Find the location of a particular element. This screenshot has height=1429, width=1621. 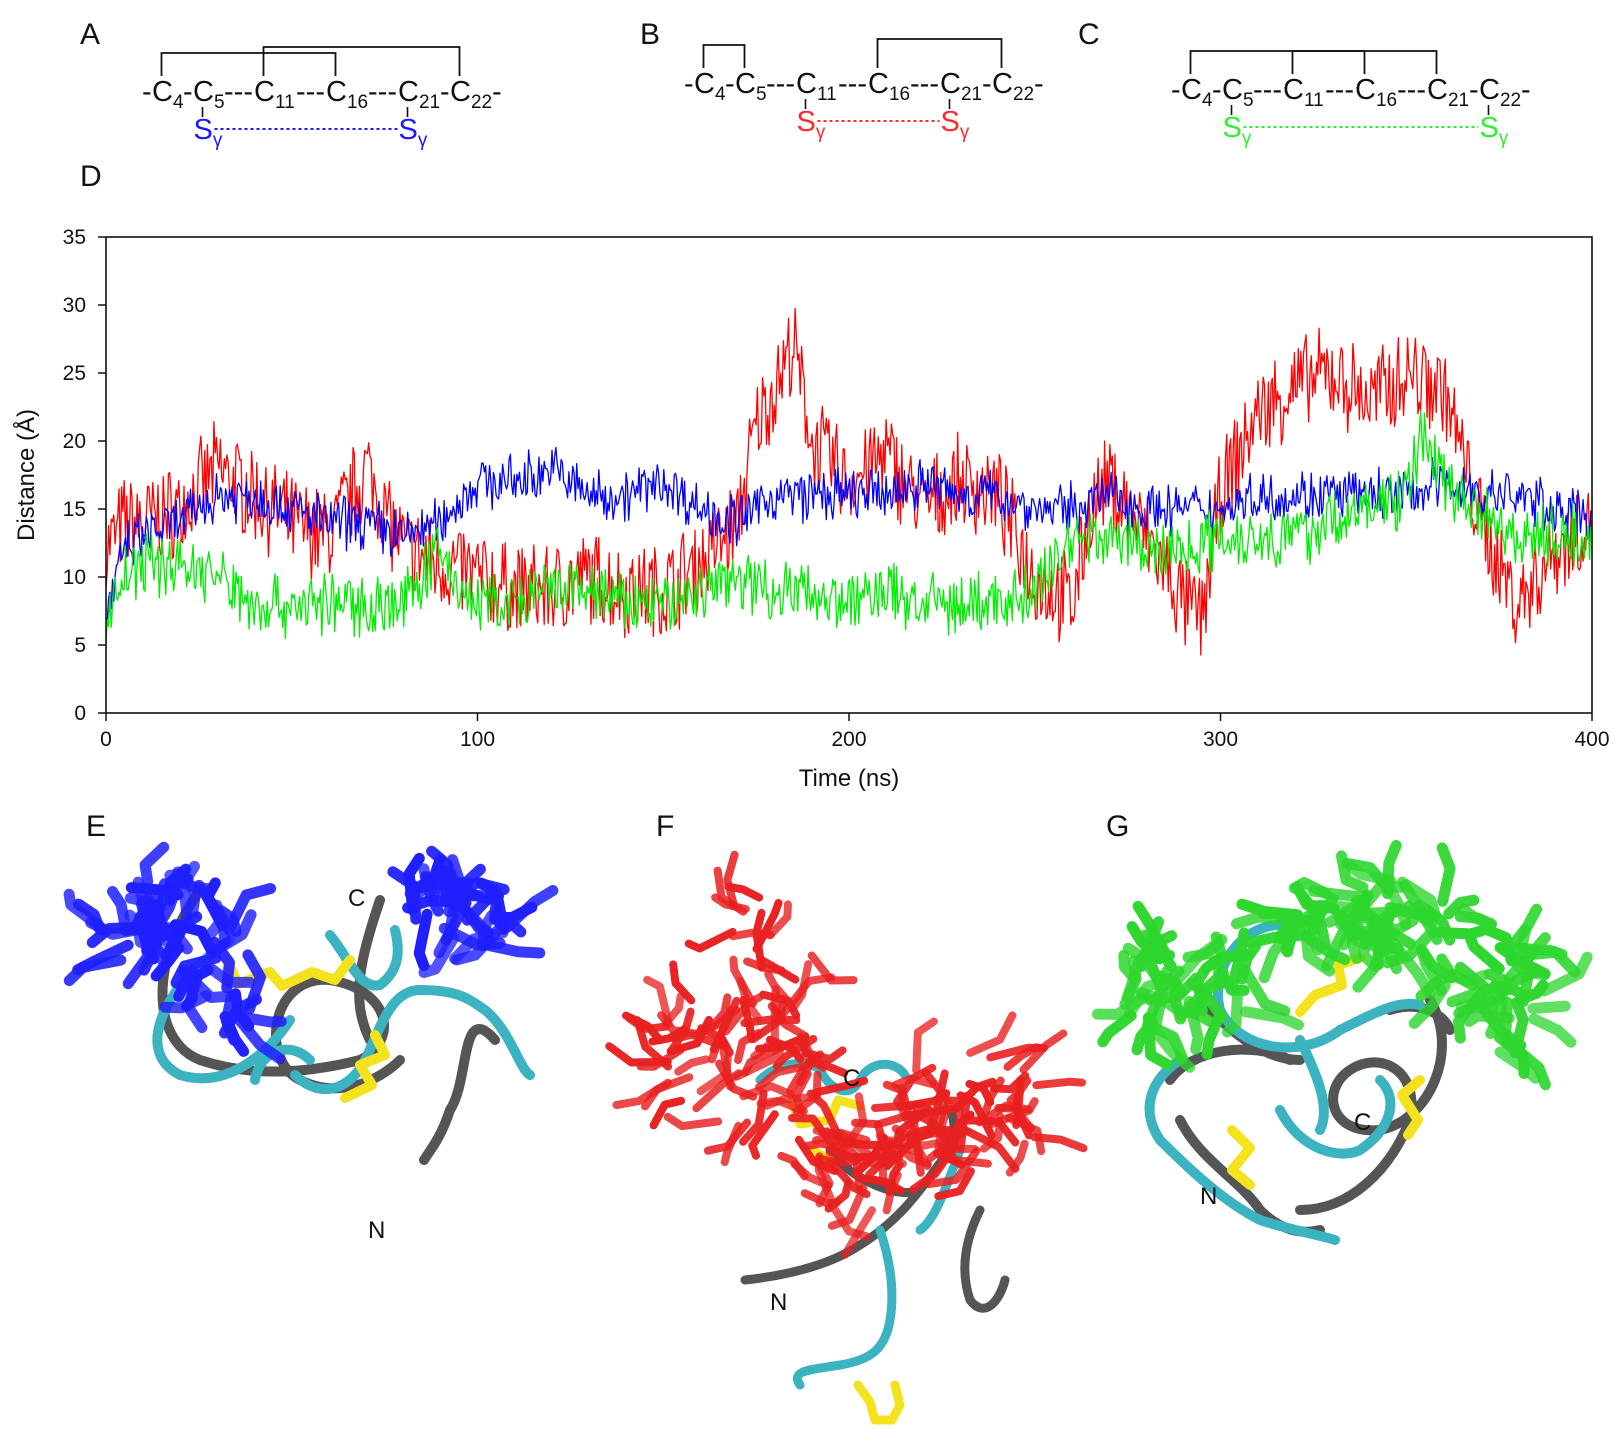

panel-label-a: A is located at coordinates (90, 34).